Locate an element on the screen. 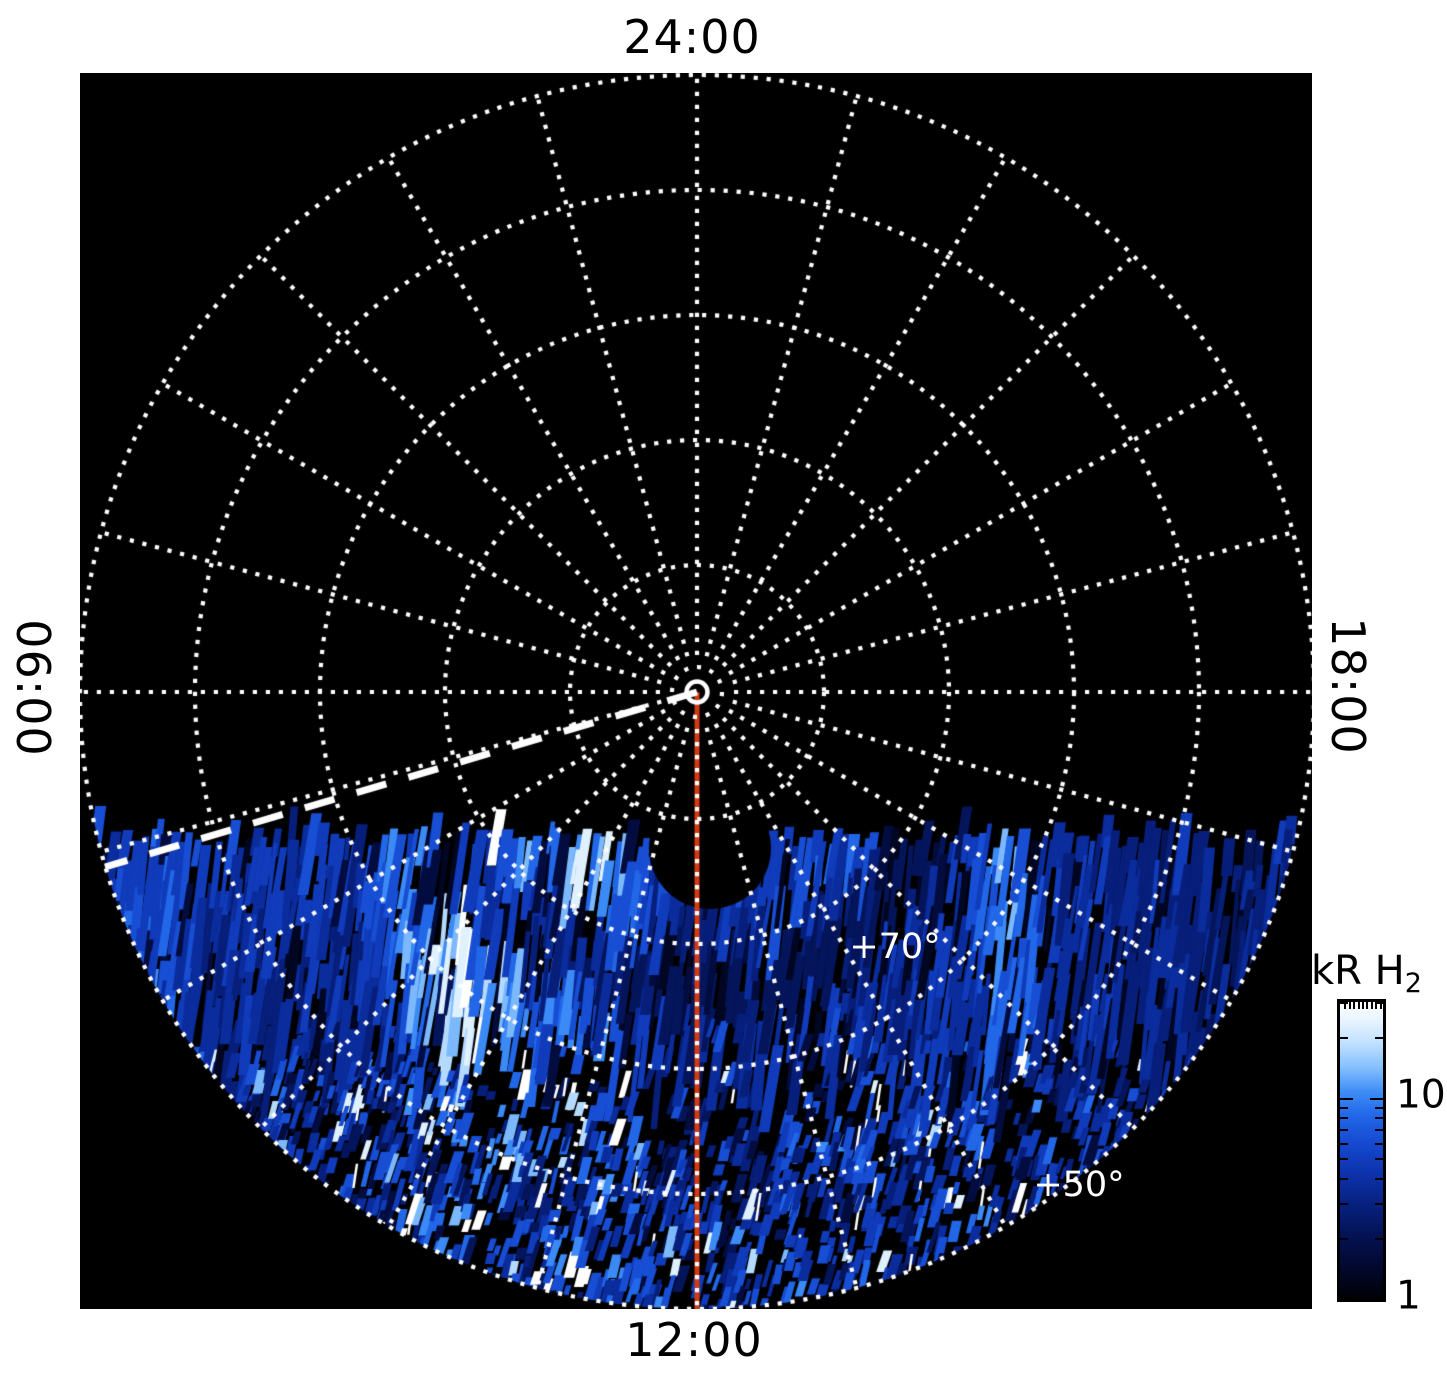 Image resolution: width=1447 pixels, height=1384 pixels. colorbar-tick-label-10: 10 is located at coordinates (1421, 1095).